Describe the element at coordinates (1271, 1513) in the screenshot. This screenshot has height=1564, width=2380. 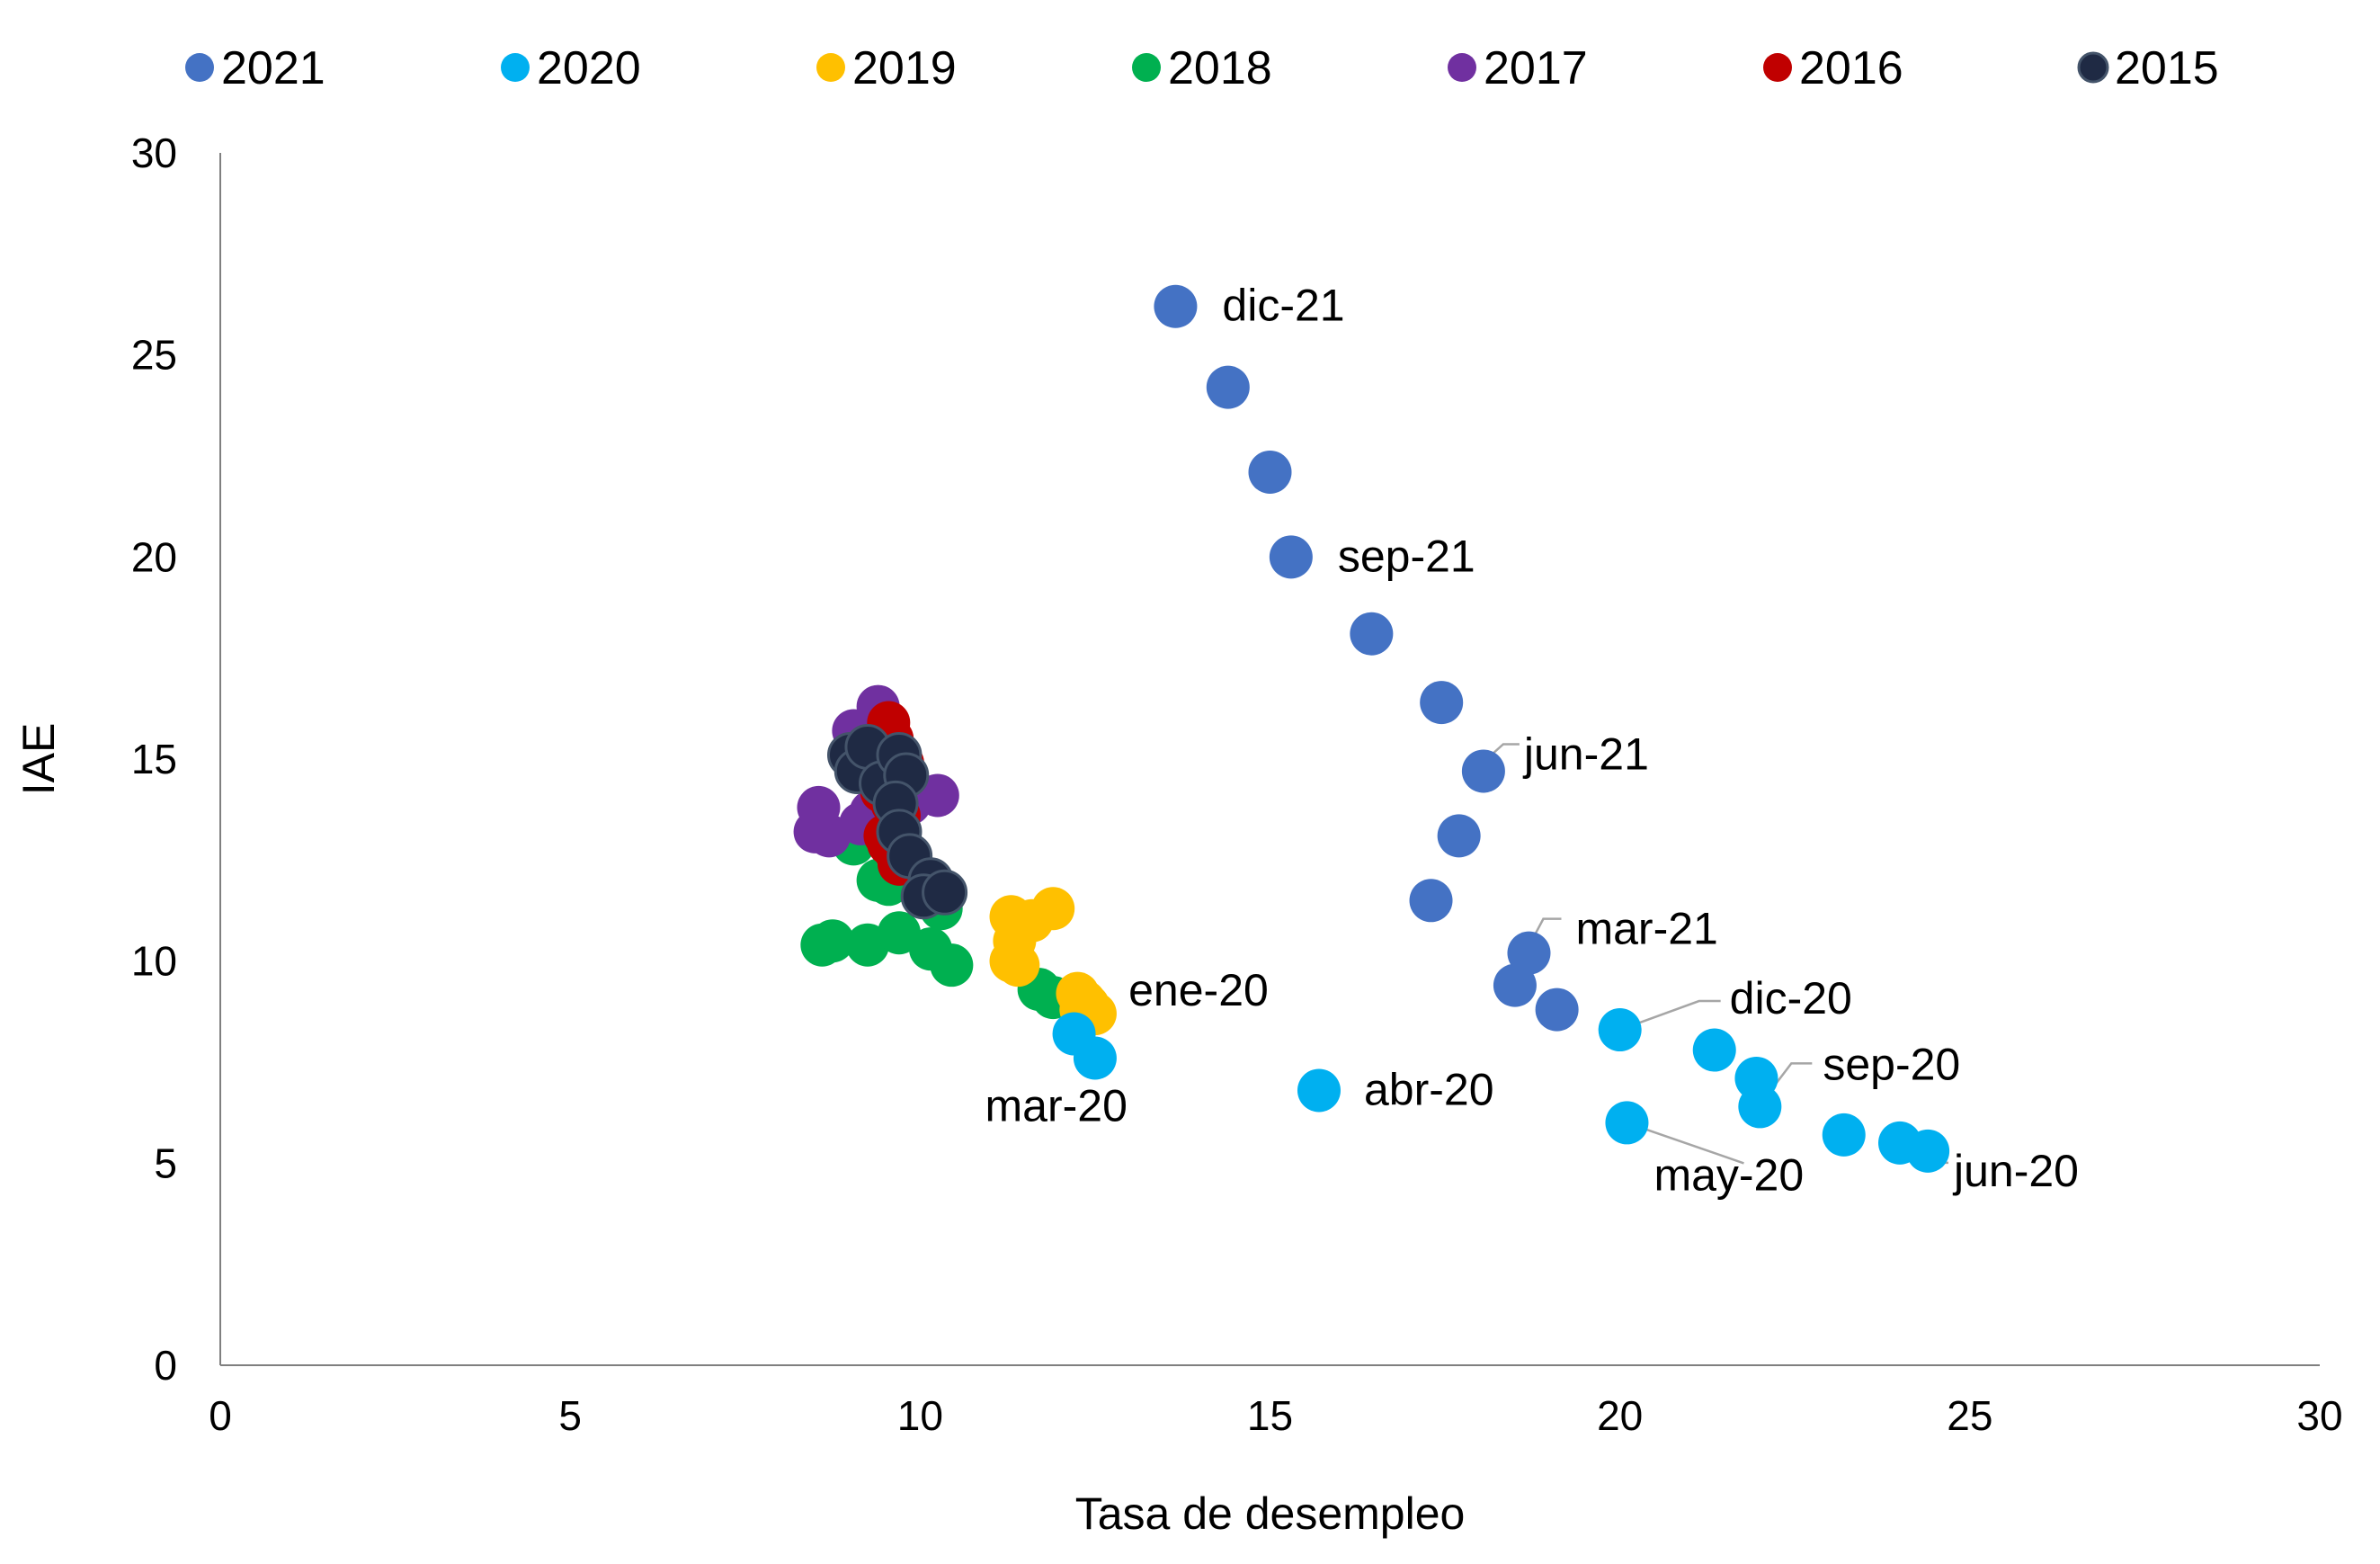
I see `x-axis-title: Tasa de desempleo` at that location.